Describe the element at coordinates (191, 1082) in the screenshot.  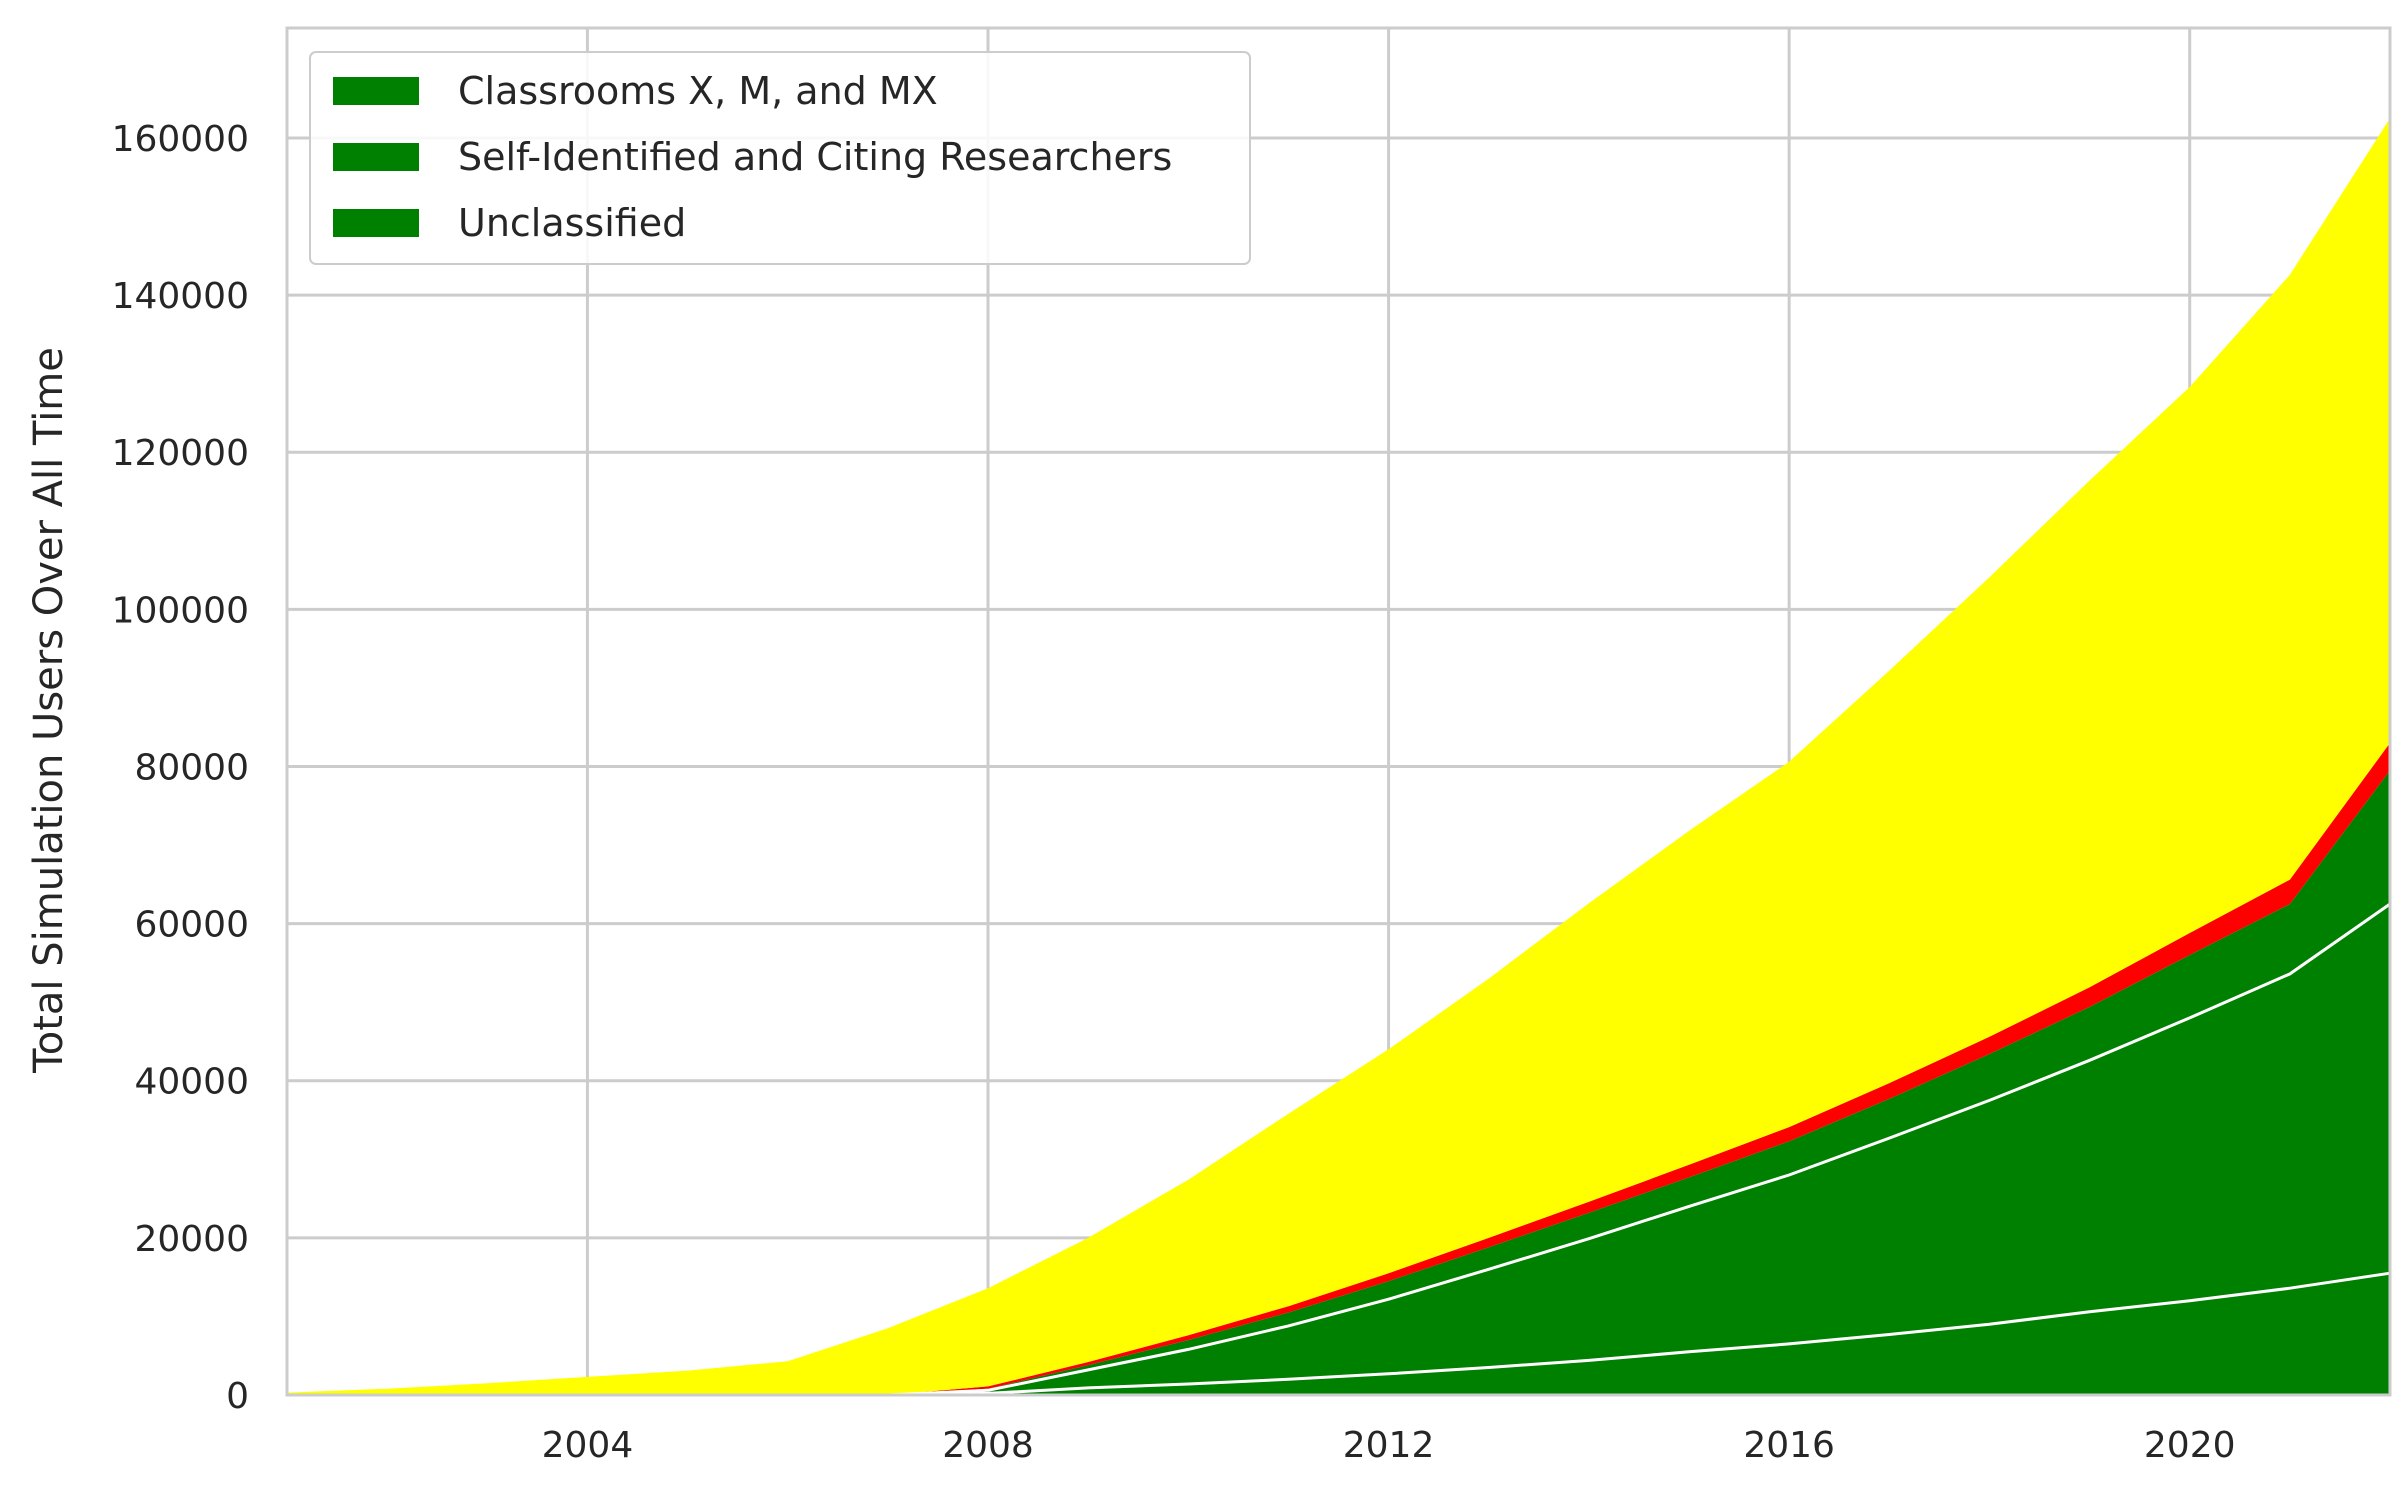
I see `y-tick-label: 40000` at that location.